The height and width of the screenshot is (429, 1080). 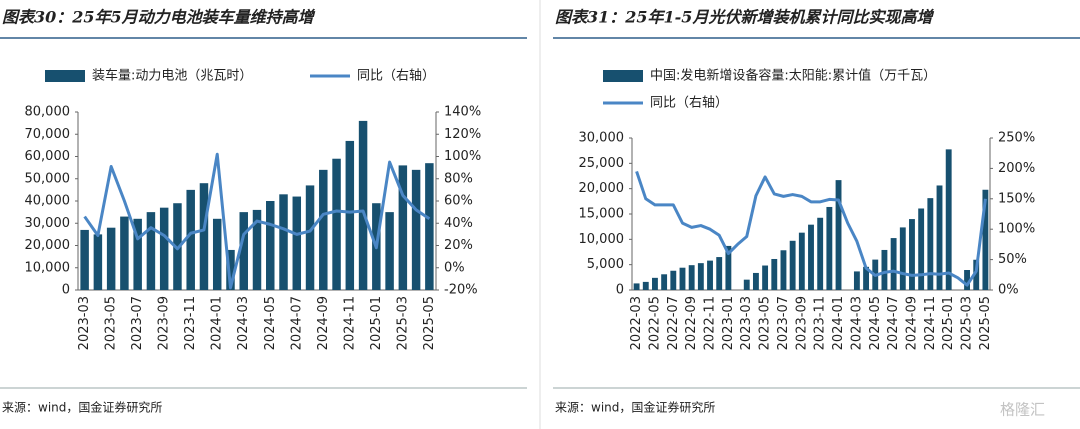 What do you see at coordinates (48, 201) in the screenshot?
I see `y-tick-label: 40,000` at bounding box center [48, 201].